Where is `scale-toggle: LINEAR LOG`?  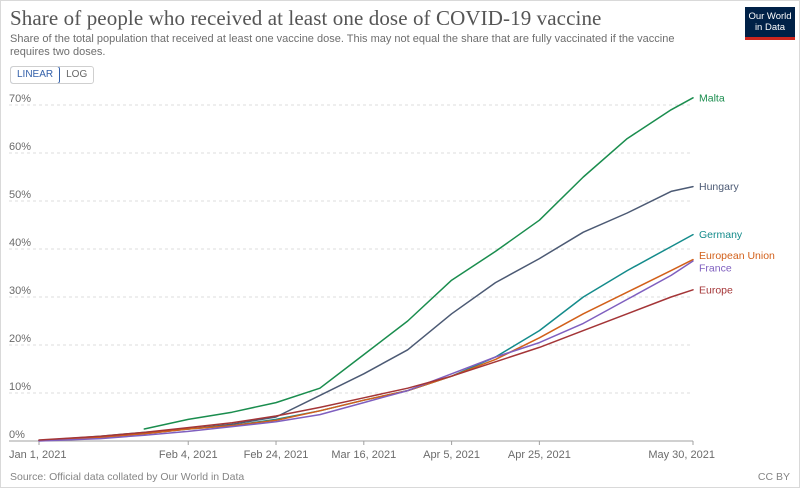
scale-toggle: LINEAR LOG is located at coordinates (52, 75).